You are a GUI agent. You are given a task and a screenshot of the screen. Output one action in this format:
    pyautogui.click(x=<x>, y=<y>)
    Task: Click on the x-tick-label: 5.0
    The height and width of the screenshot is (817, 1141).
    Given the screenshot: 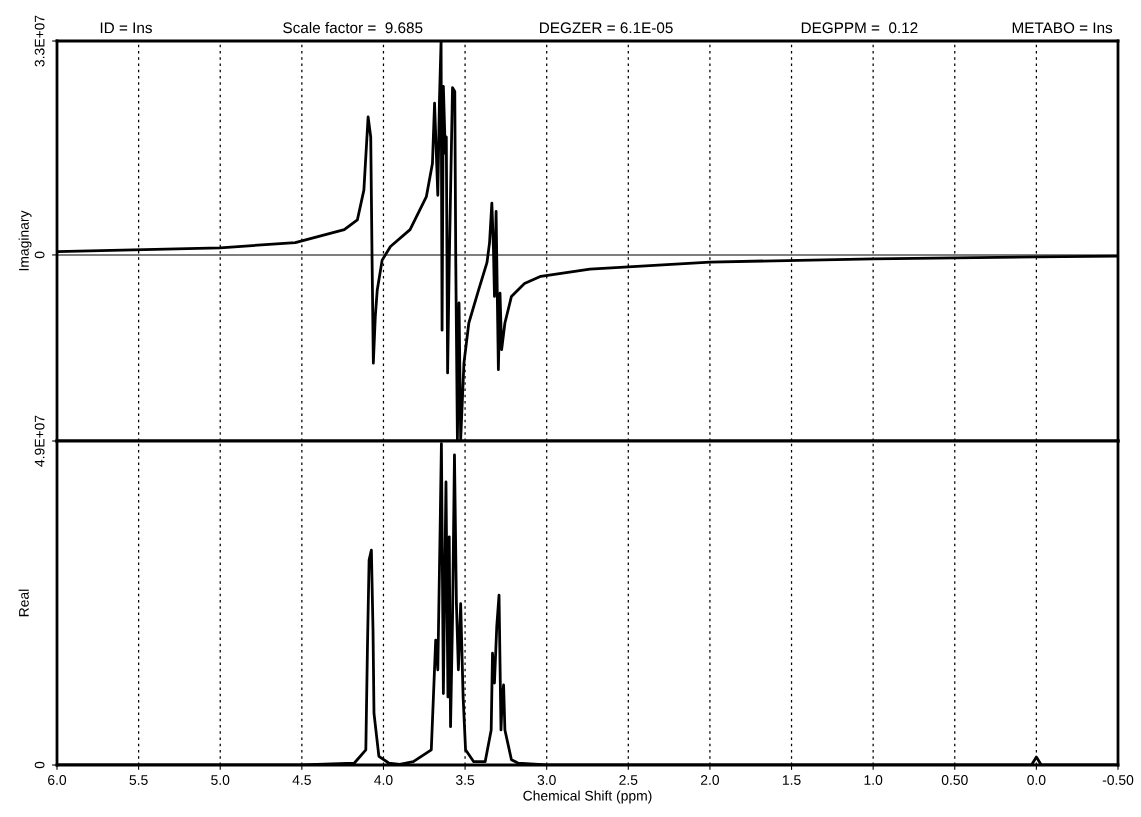 What is the action you would take?
    pyautogui.click(x=220, y=780)
    